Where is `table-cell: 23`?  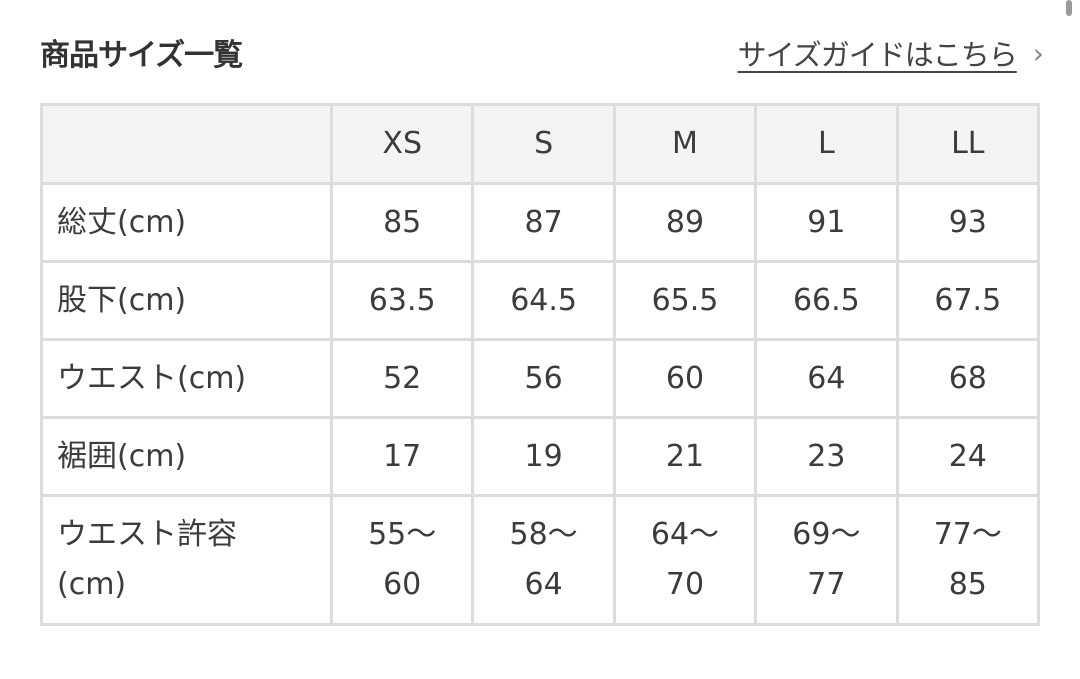 table-cell: 23 is located at coordinates (826, 456).